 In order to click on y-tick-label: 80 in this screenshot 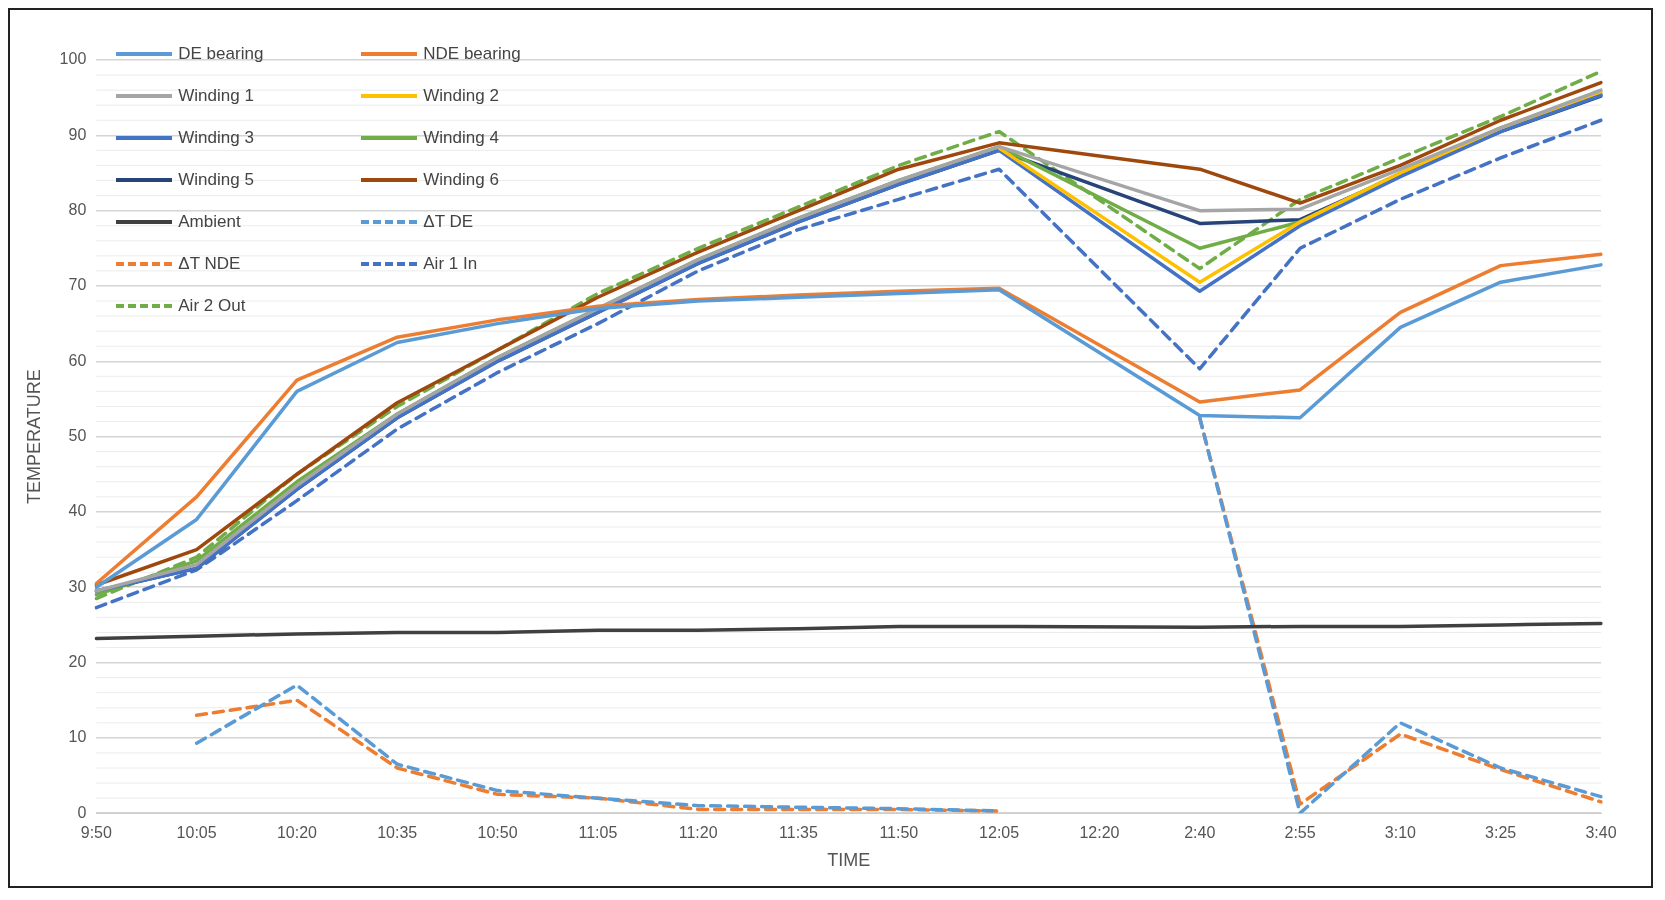, I will do `click(77, 210)`.